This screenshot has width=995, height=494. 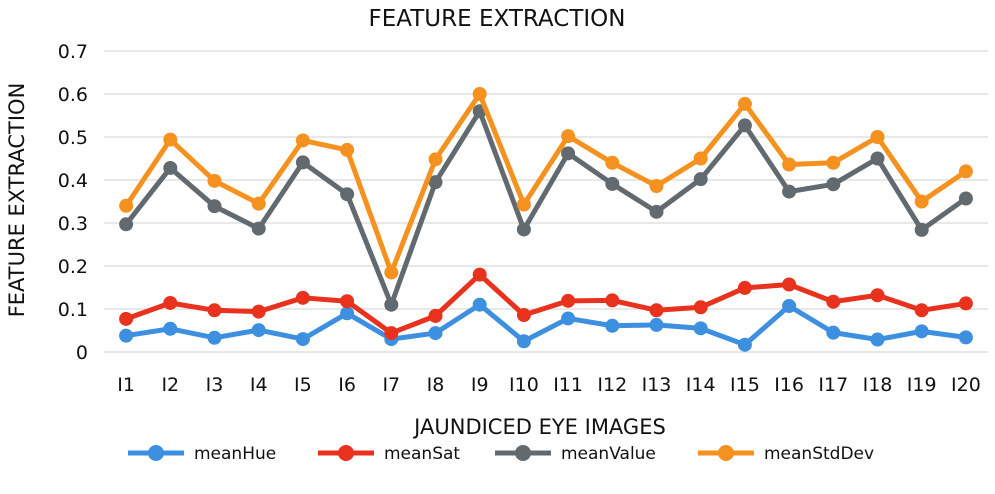 I want to click on legend-item-meanValue: meanValue, so click(x=575, y=454).